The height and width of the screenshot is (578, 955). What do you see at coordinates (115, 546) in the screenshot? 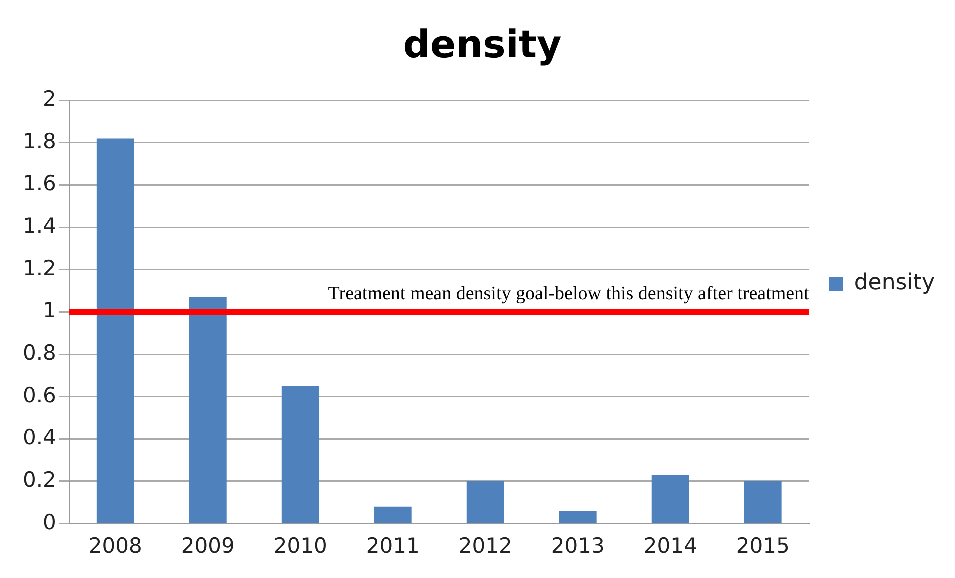
I see `x-tick-label: 2008` at bounding box center [115, 546].